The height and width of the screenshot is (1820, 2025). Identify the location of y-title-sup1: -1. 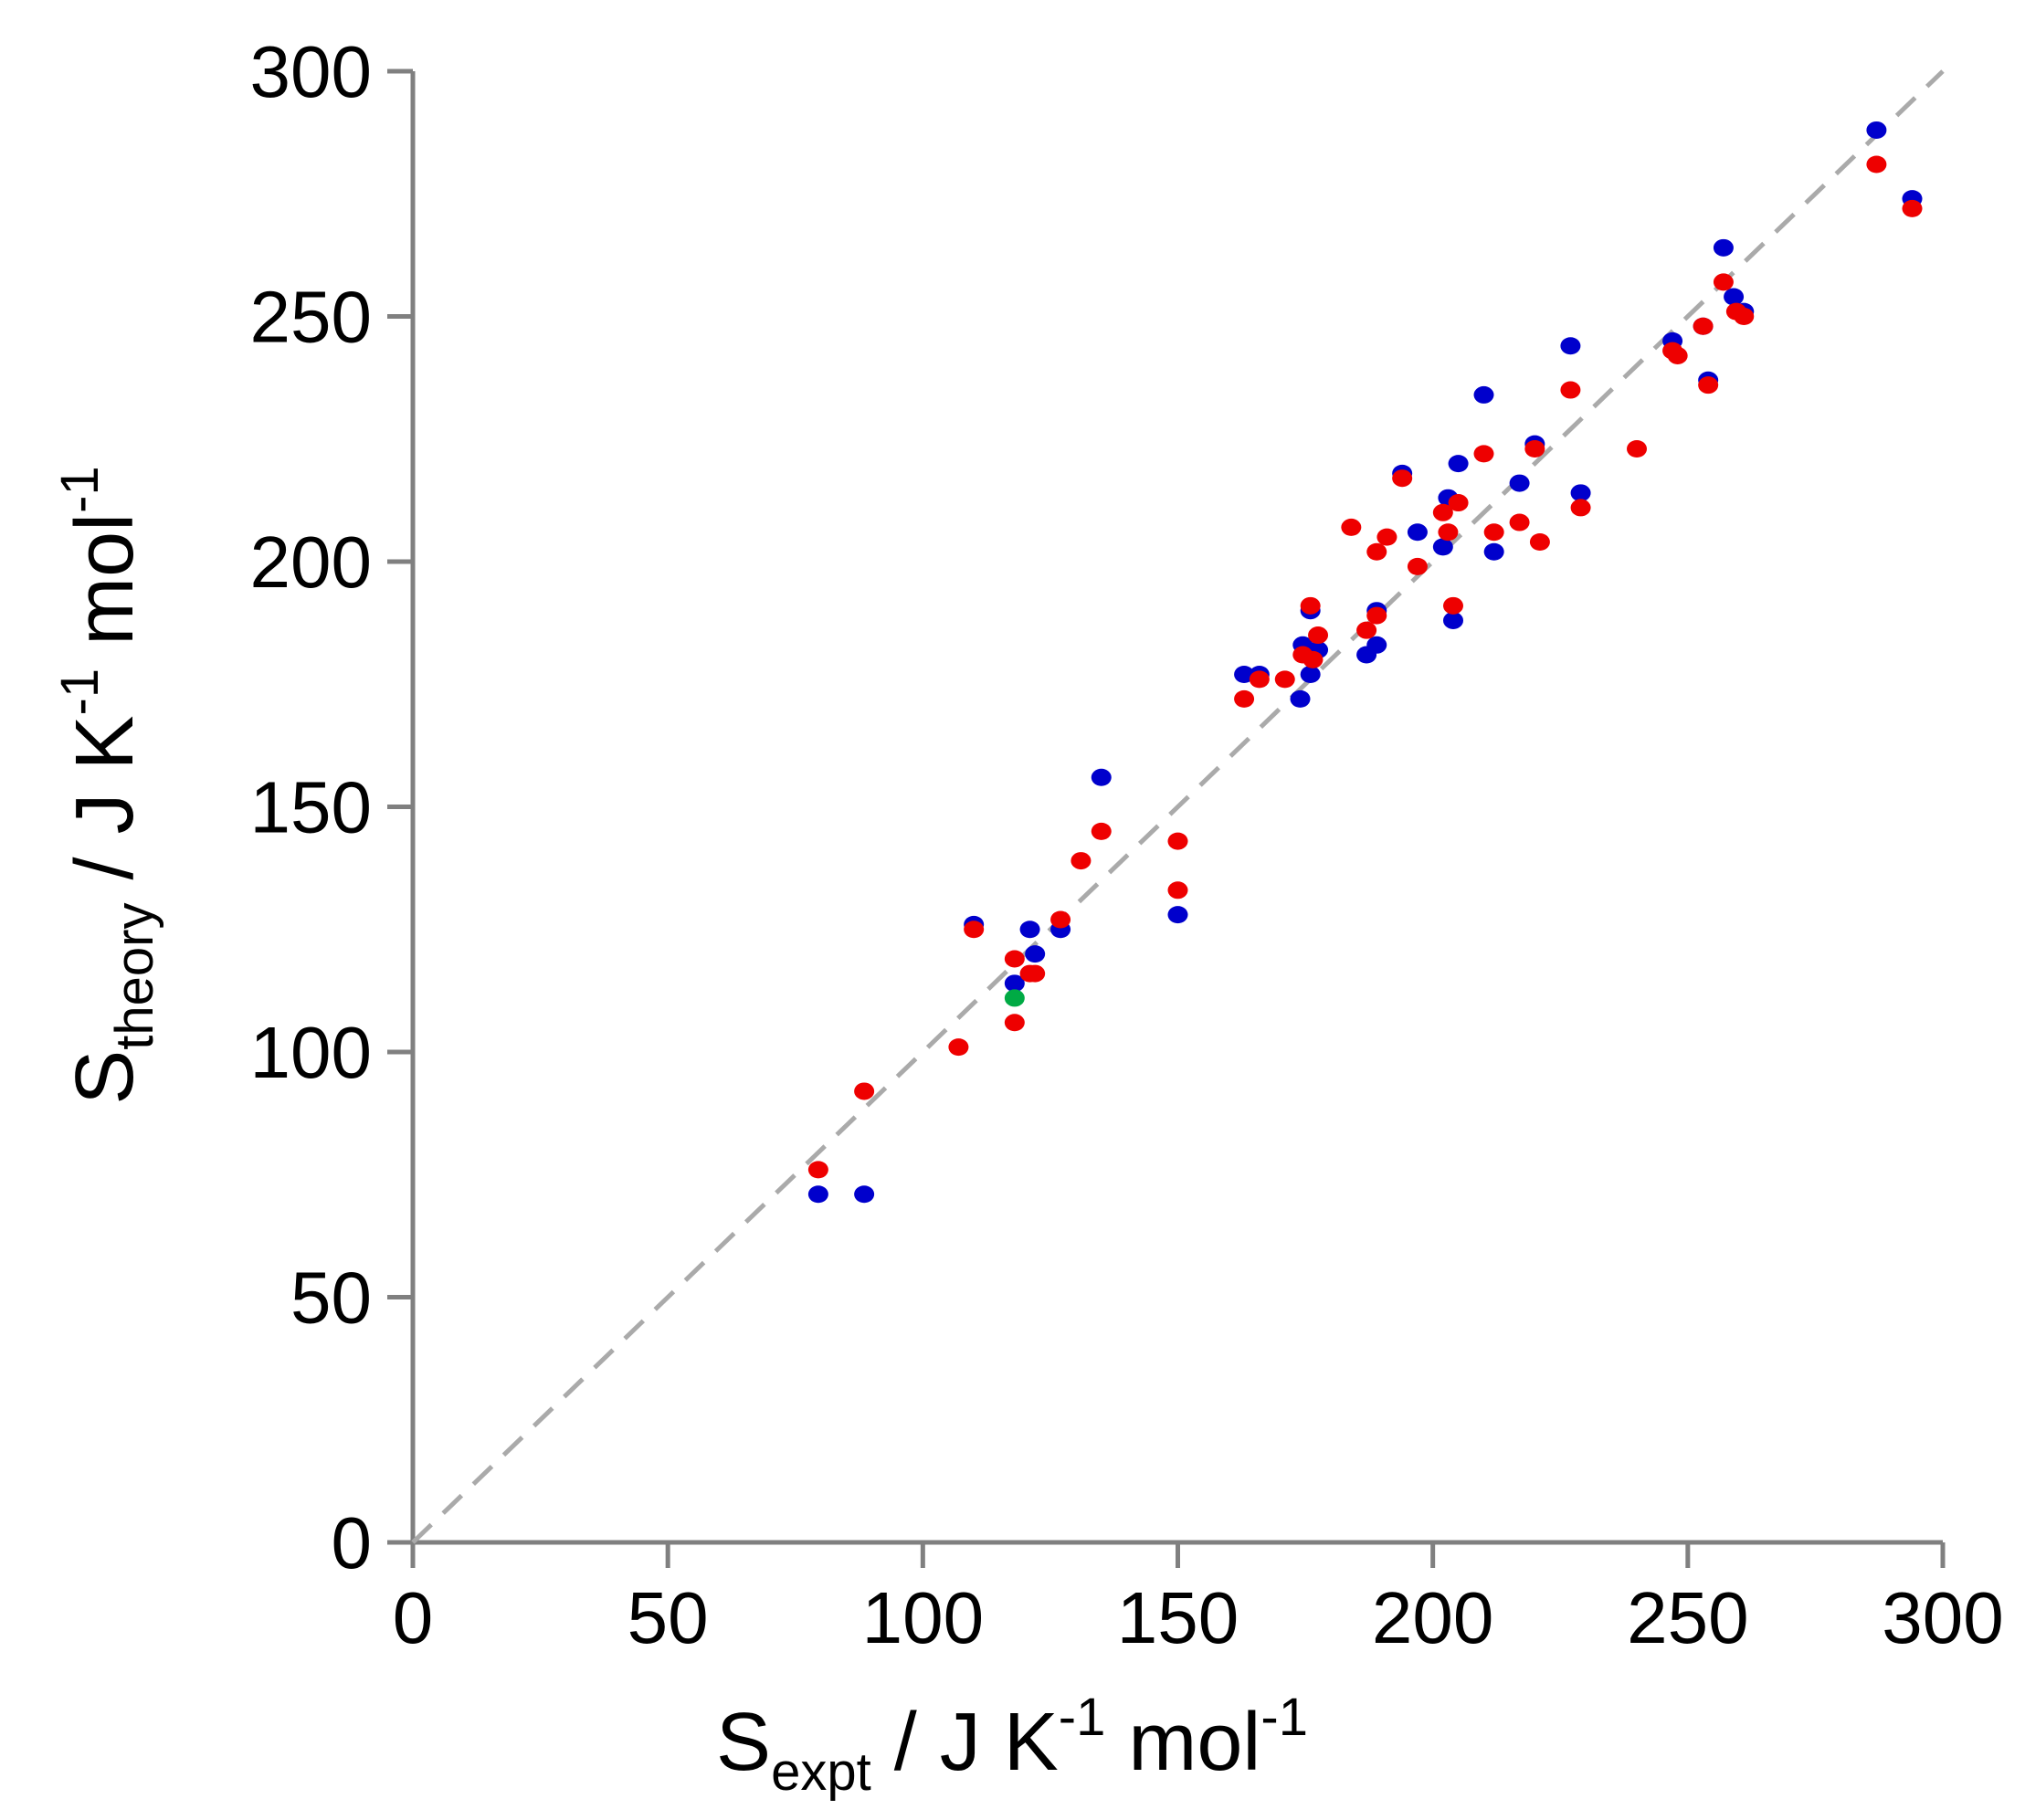
(80, 692).